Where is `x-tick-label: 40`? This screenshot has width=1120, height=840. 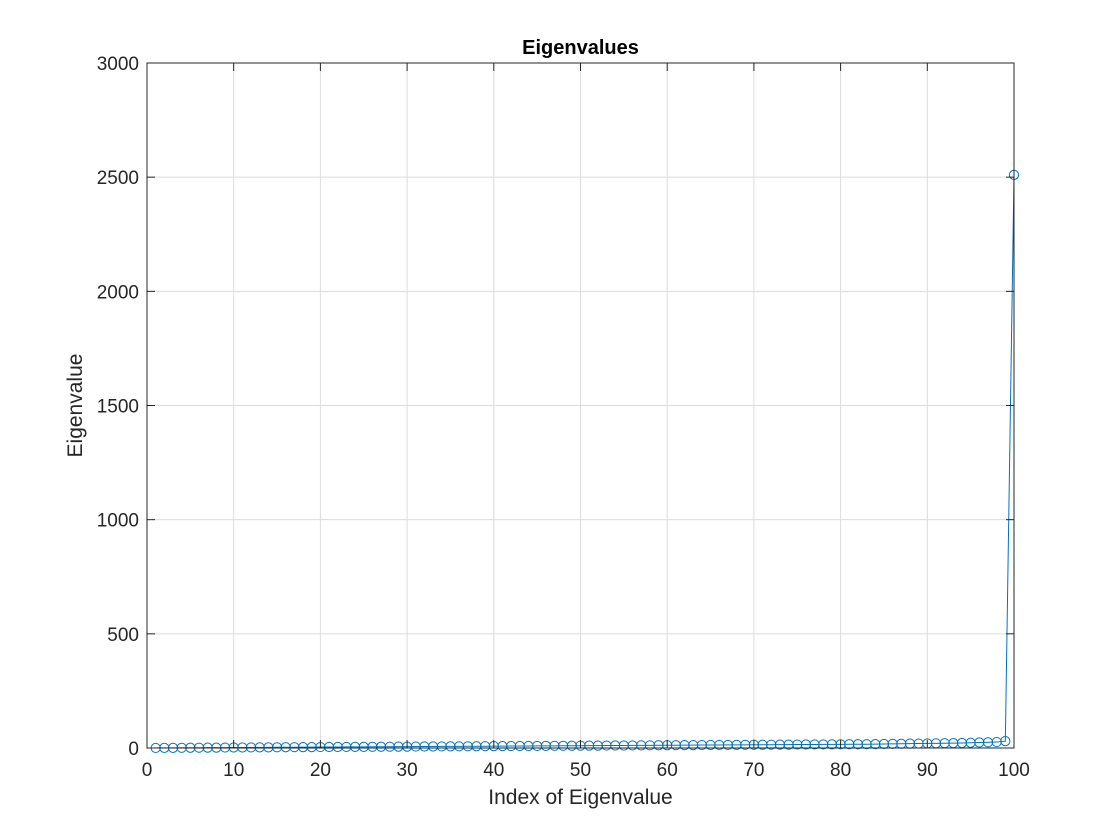
x-tick-label: 40 is located at coordinates (493, 770).